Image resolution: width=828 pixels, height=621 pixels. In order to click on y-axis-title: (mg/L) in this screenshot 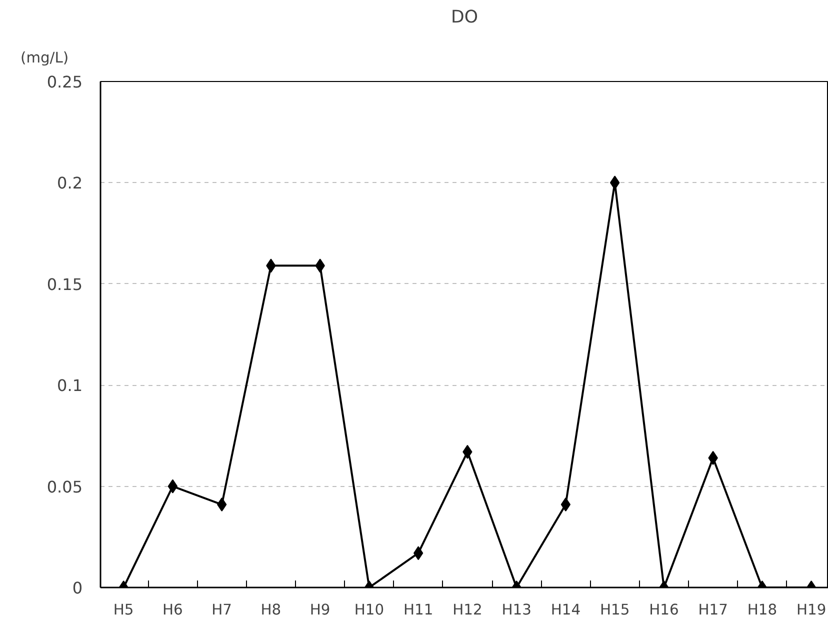, I will do `click(44, 58)`.